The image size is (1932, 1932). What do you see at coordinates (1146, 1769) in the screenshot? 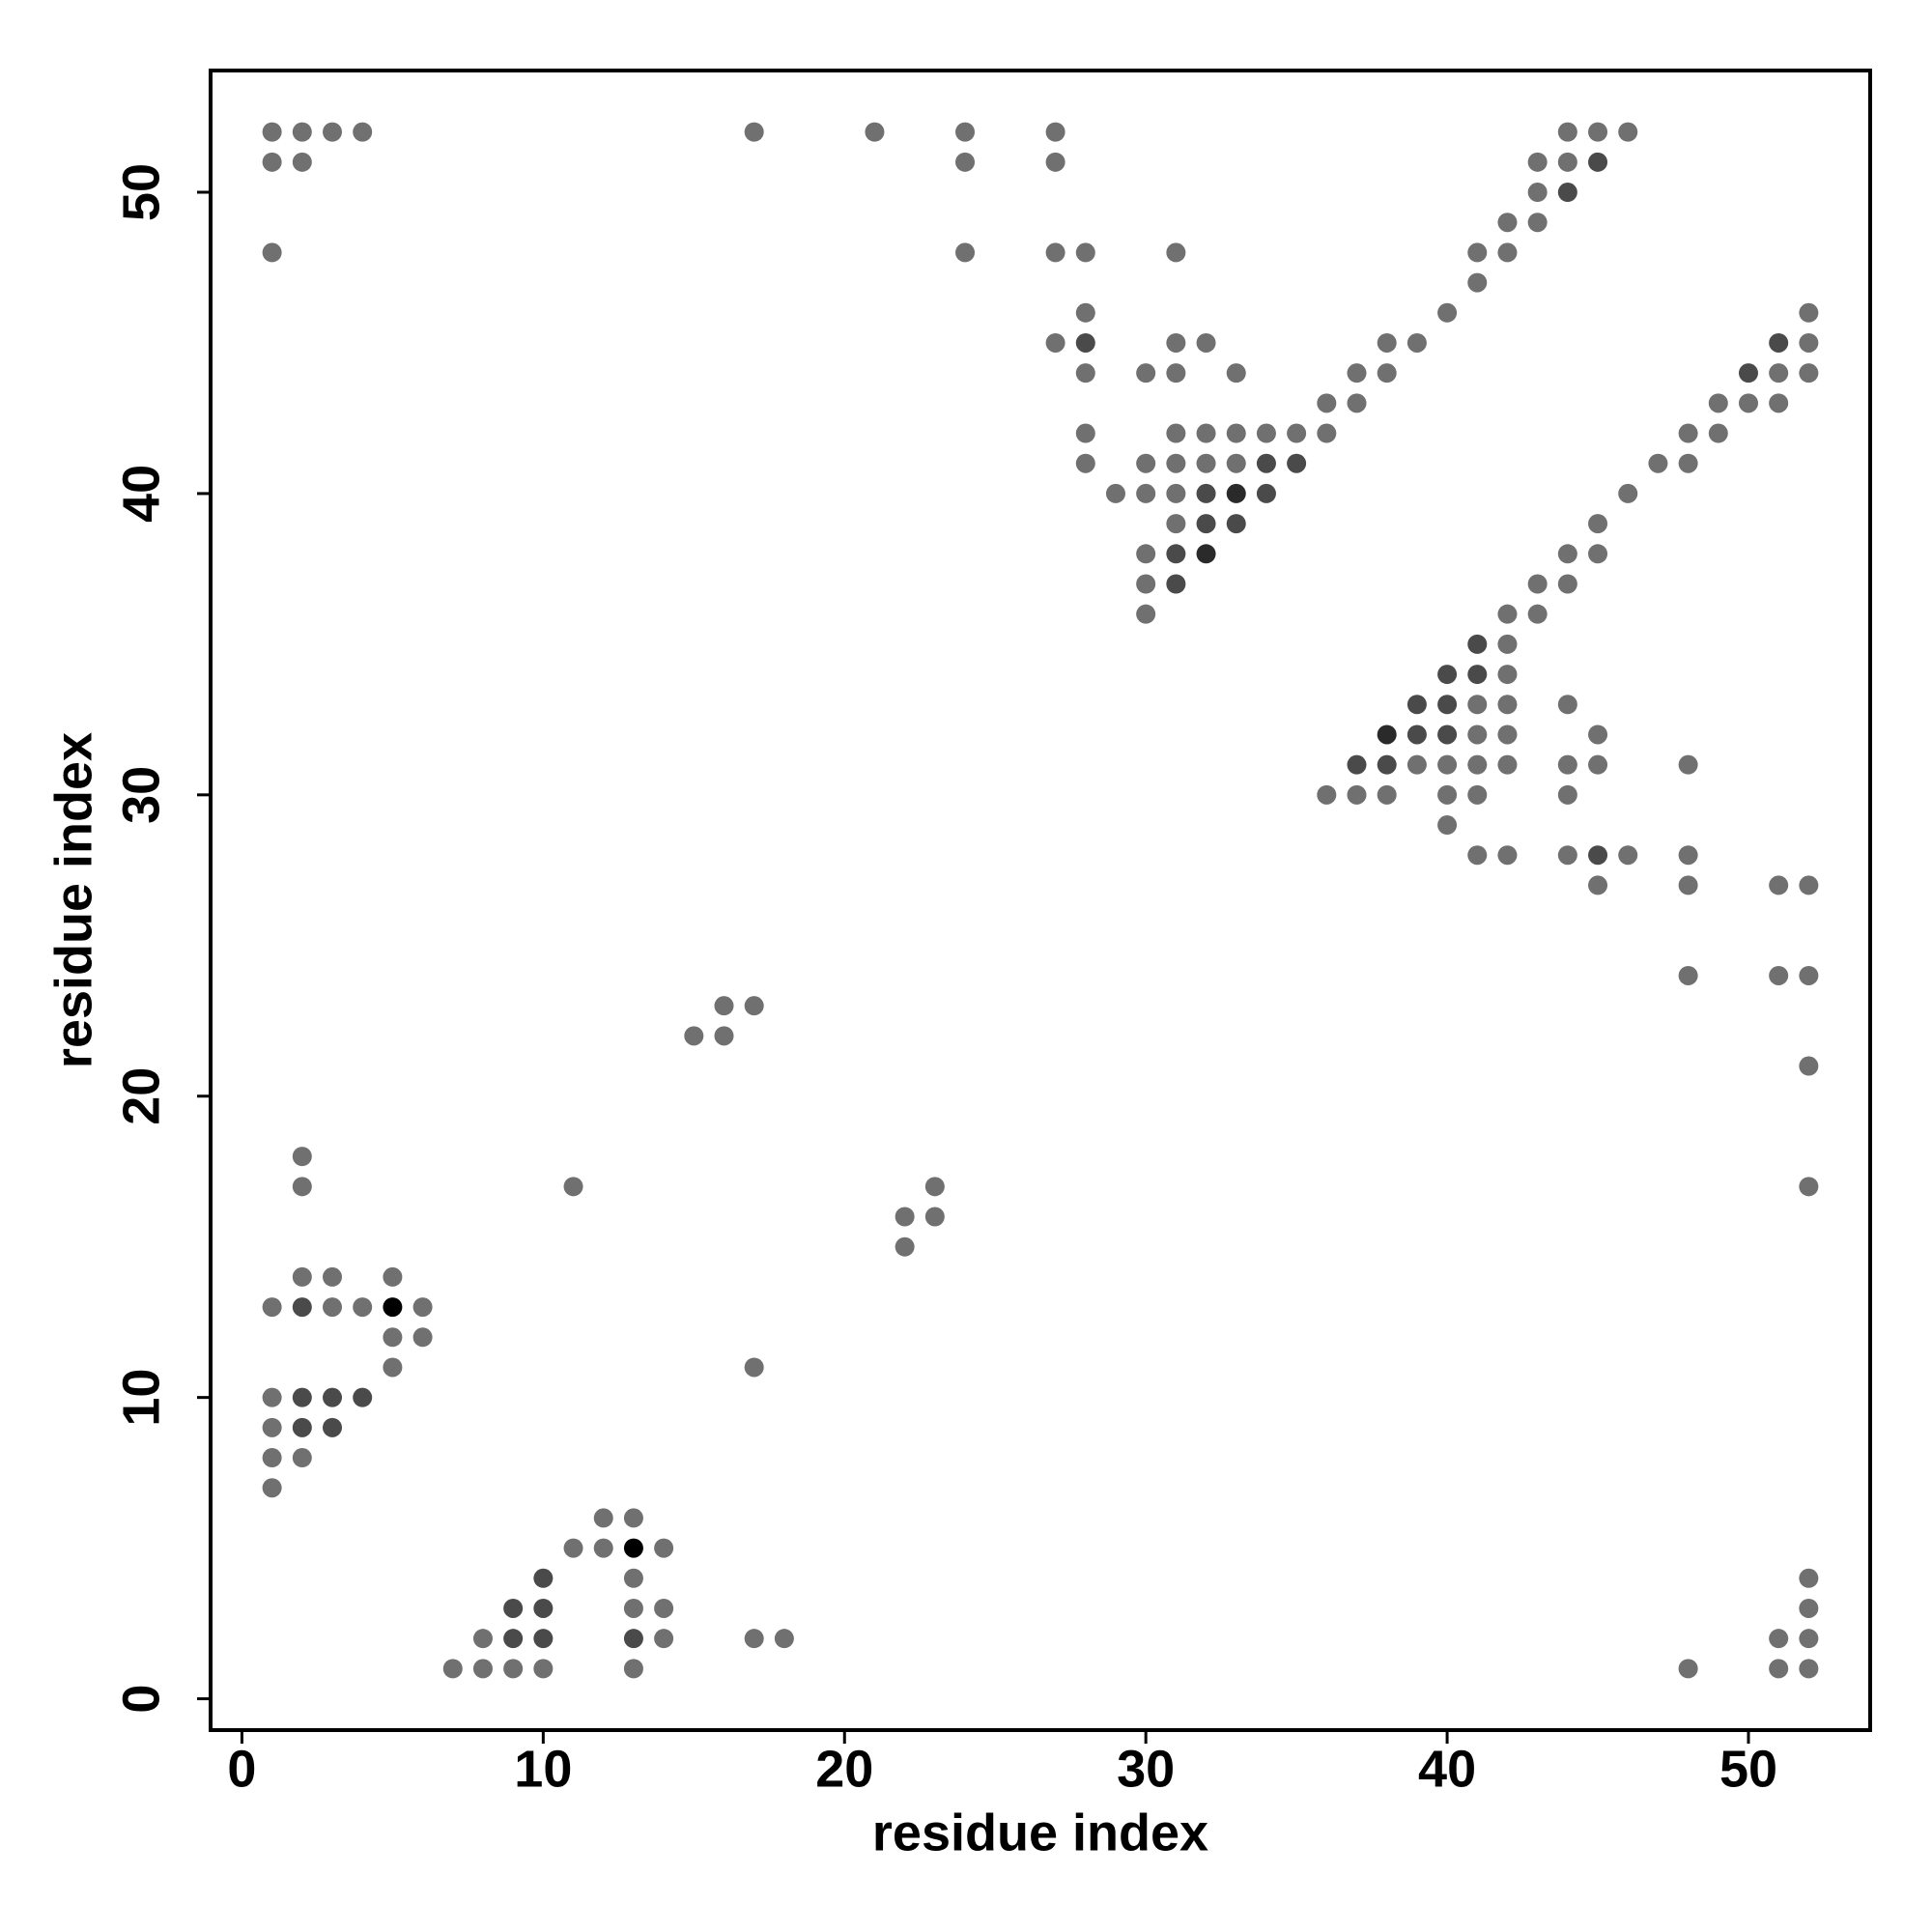
I see `x-tick-label: 30` at bounding box center [1146, 1769].